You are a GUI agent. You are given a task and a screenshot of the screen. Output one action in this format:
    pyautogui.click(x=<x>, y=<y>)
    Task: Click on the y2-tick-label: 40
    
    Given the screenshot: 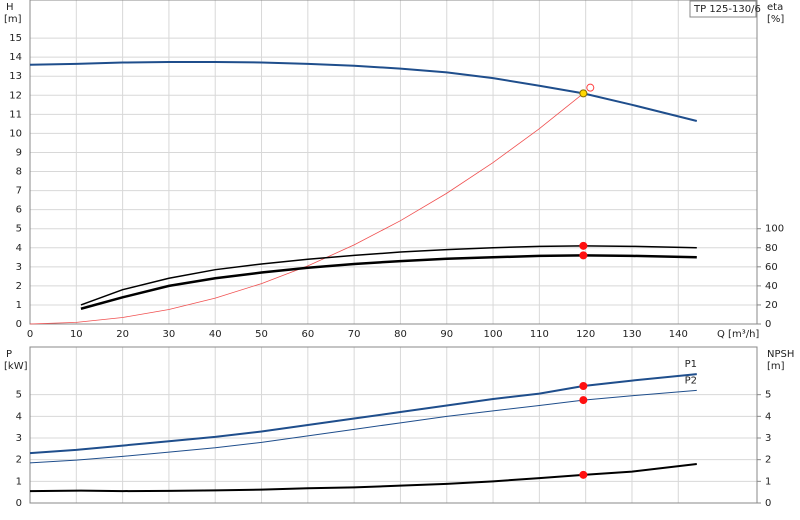 What is the action you would take?
    pyautogui.click(x=771, y=286)
    